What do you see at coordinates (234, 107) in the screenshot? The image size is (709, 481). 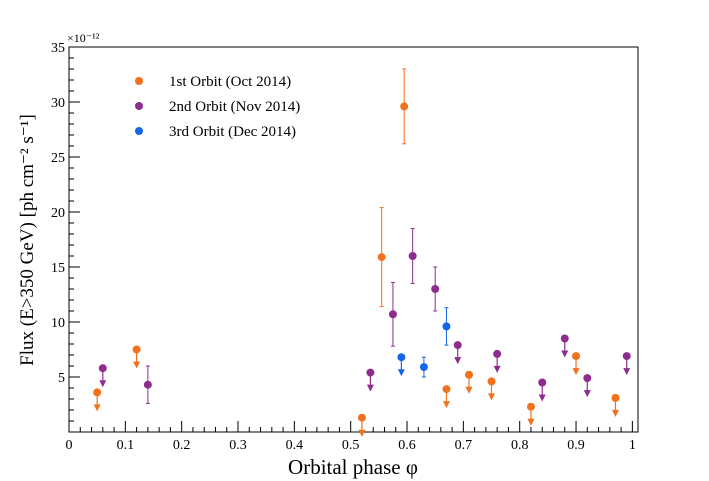 I see `legend-label: 2nd Orbit (Nov 2014)` at bounding box center [234, 107].